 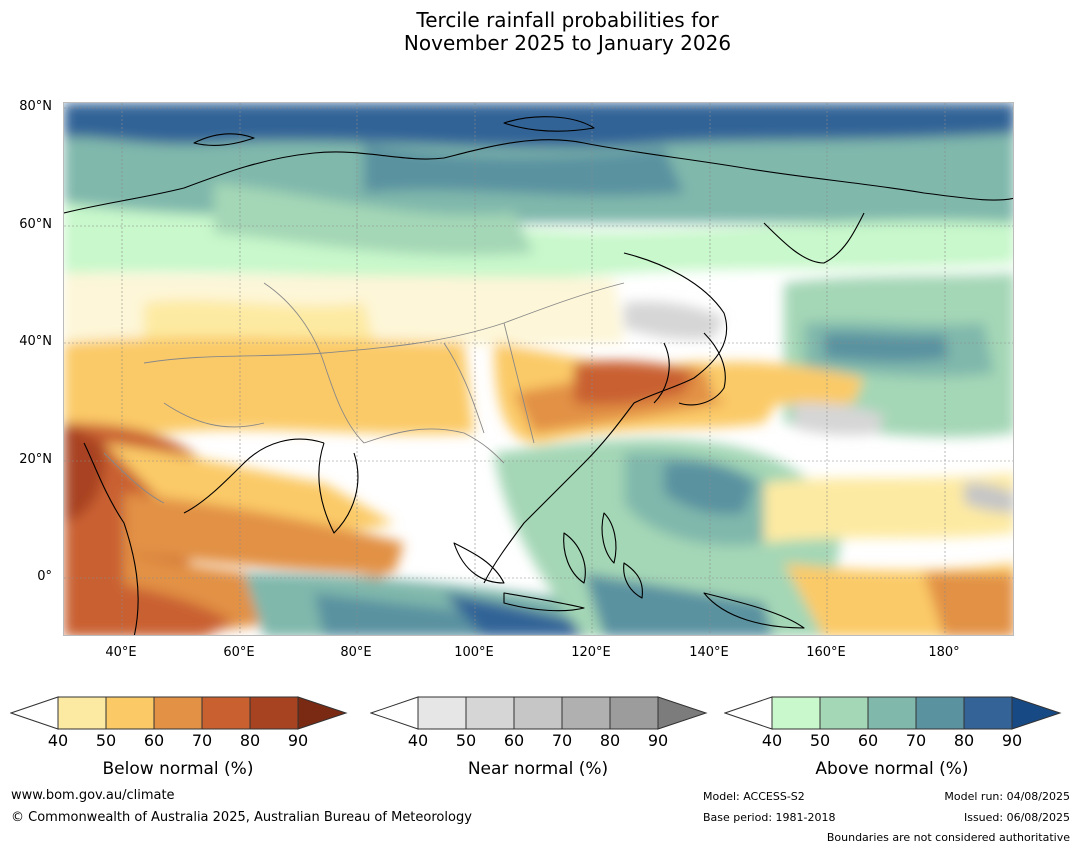 I want to click on model-run-date: Model run: 04/08/2025, so click(x=1007, y=796).